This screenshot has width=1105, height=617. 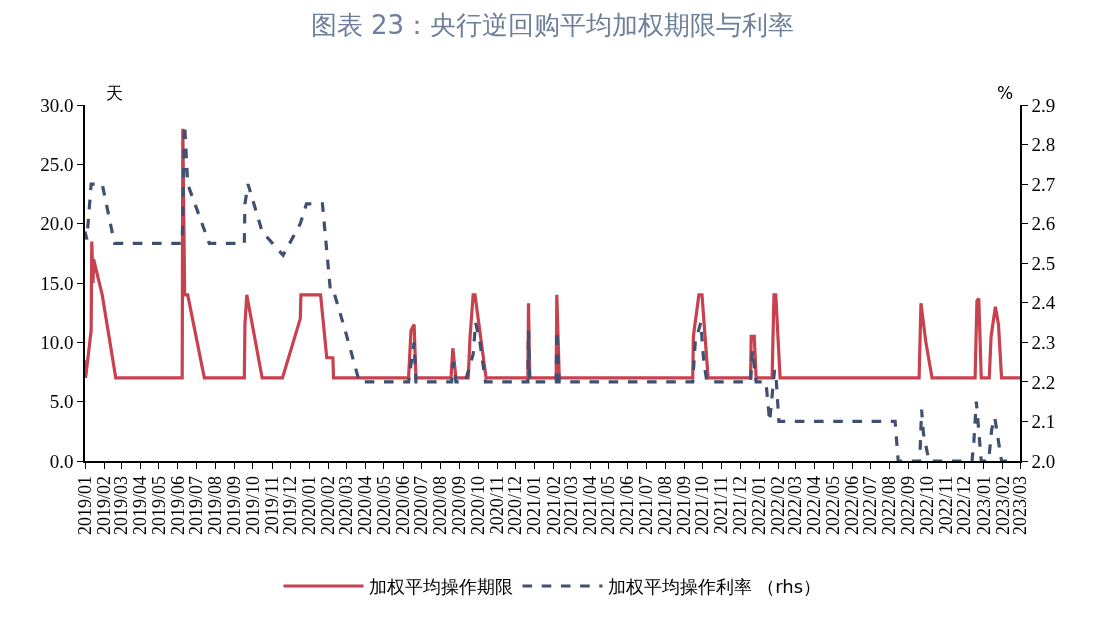 I want to click on y-tick-label: 25.0, so click(x=57, y=164).